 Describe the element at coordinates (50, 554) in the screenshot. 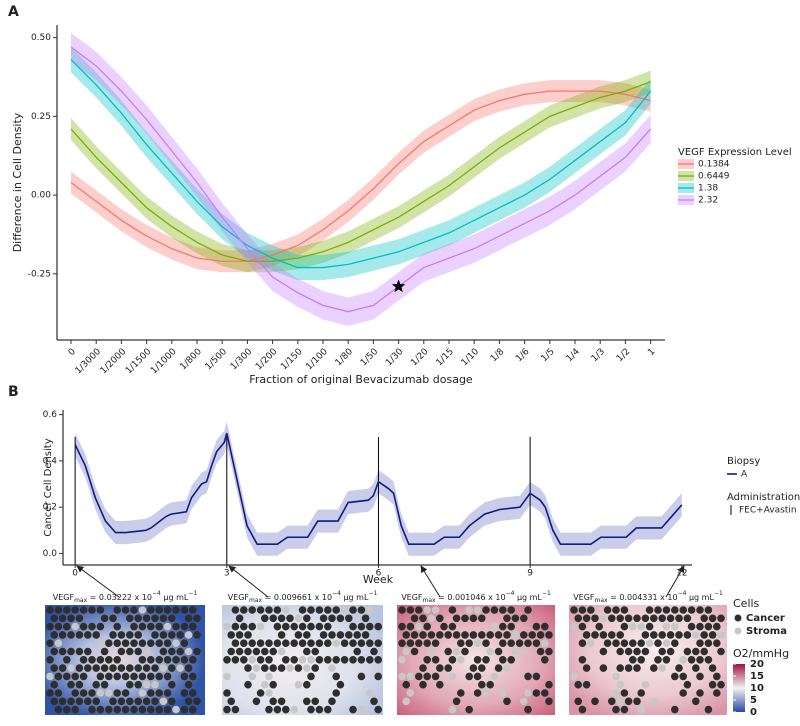

I see `y-tick-label: 0.0` at that location.